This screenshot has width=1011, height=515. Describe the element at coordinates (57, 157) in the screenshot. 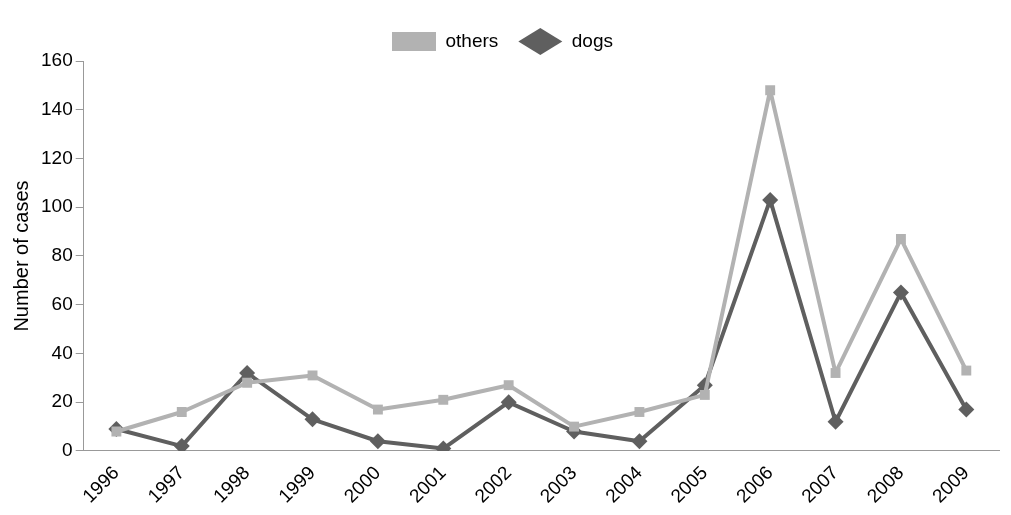

I see `y-tick-label: 120` at that location.